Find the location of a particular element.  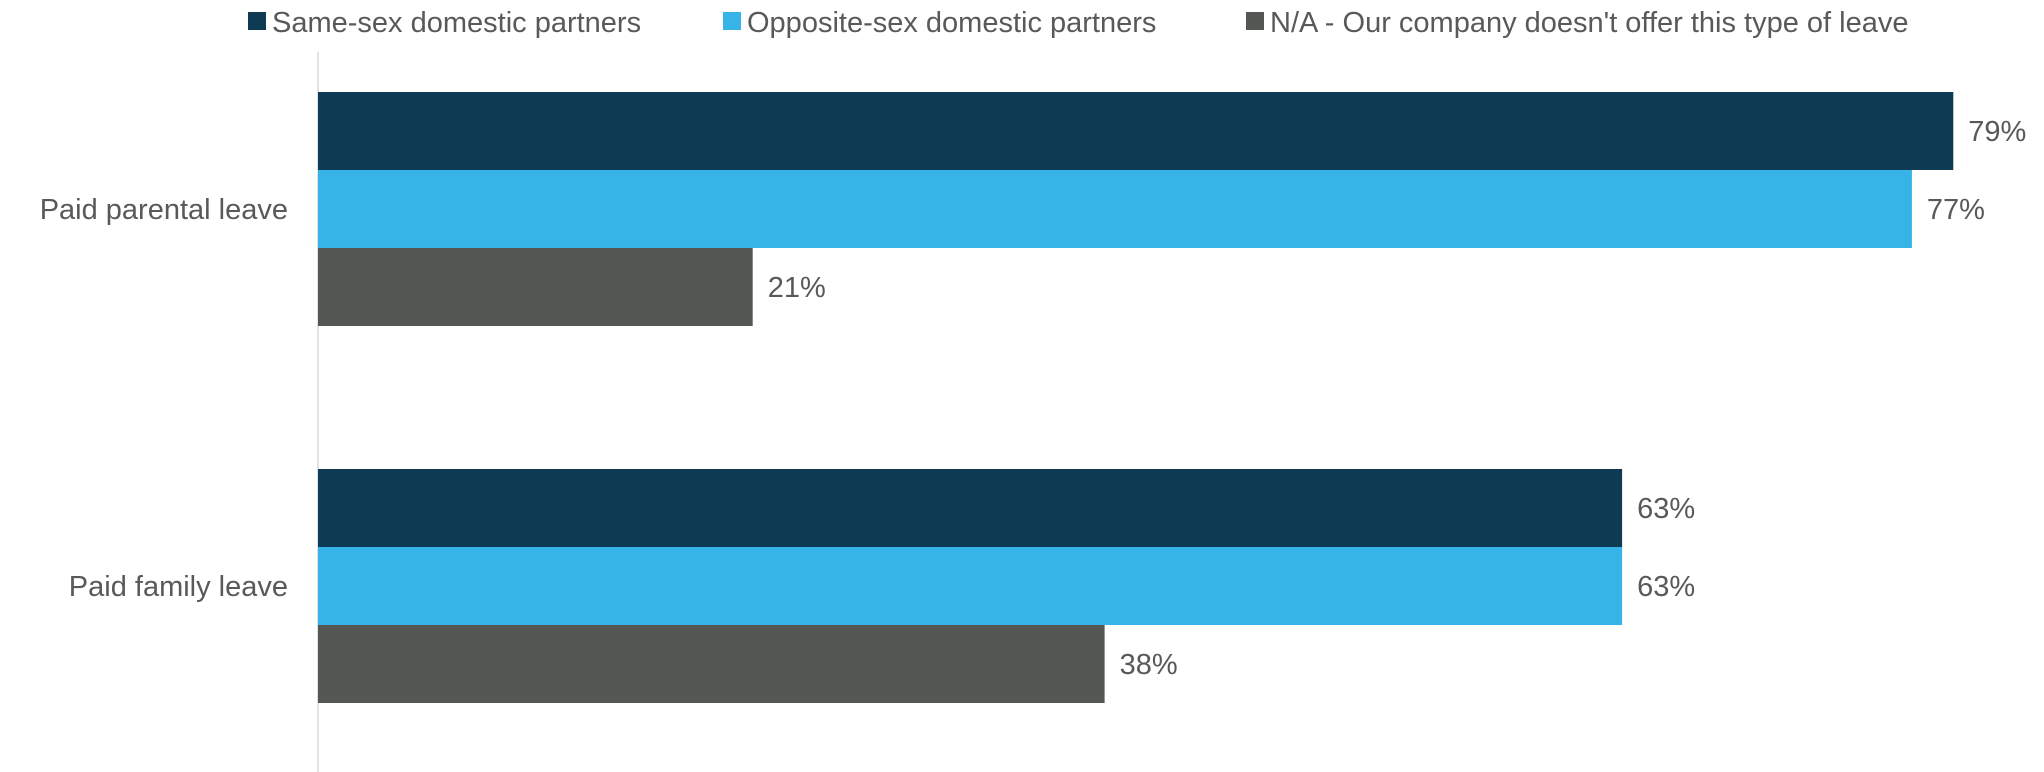

legend-label-2: Opposite-sex domestic partners is located at coordinates (951, 23).